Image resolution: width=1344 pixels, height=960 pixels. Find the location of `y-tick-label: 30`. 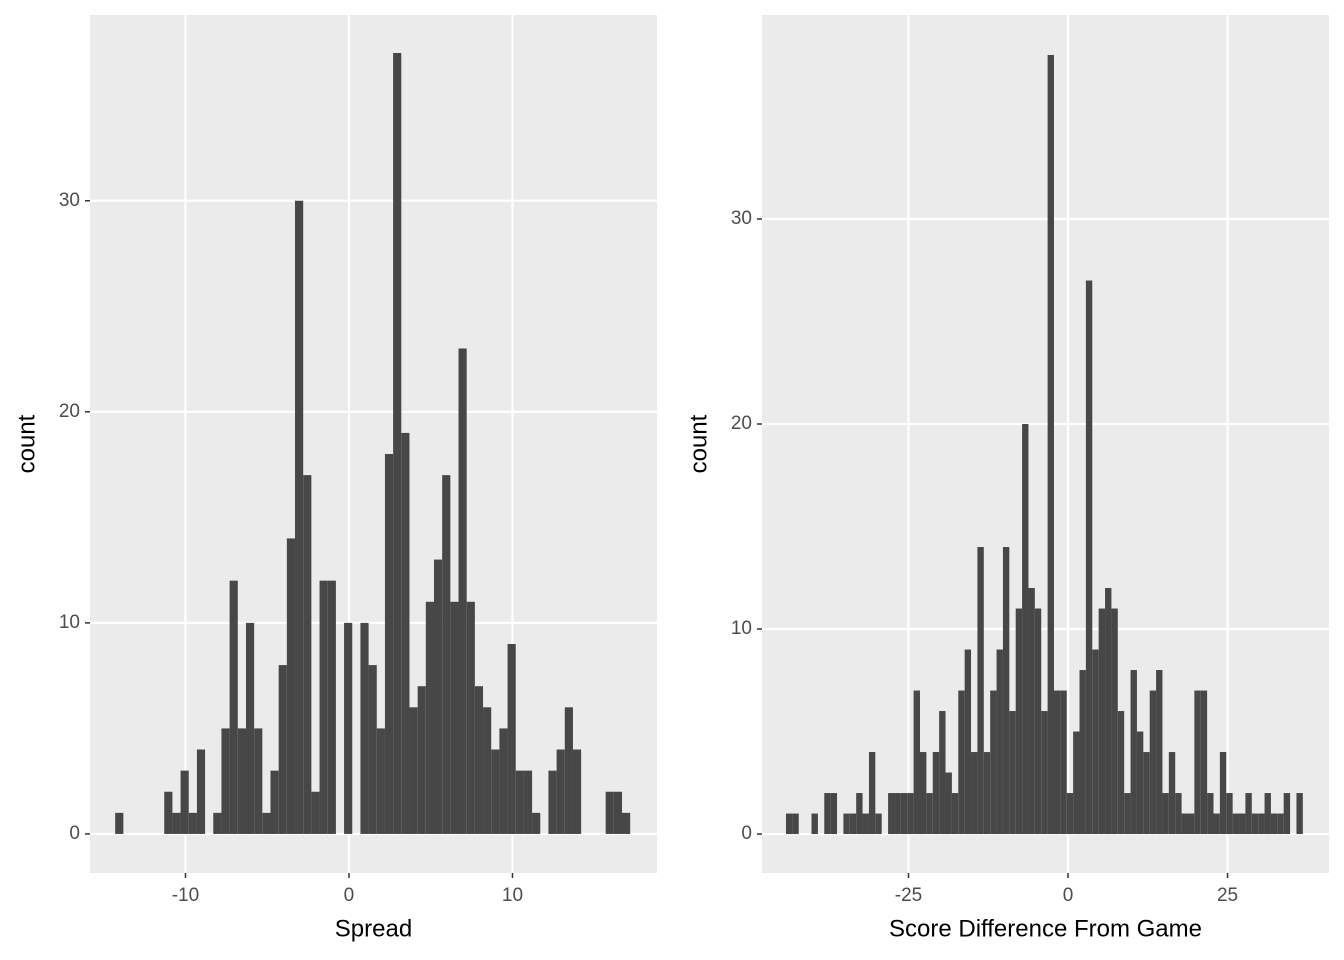

y-tick-label: 30 is located at coordinates (741, 218).